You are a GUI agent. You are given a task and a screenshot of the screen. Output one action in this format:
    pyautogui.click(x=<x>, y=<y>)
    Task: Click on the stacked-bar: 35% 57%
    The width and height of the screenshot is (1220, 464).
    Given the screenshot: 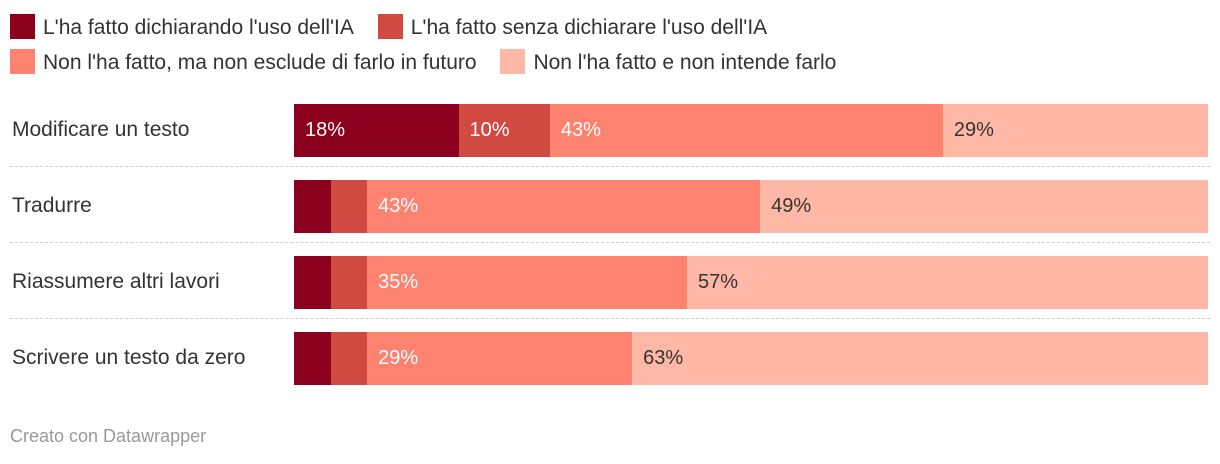 What is the action you would take?
    pyautogui.click(x=751, y=282)
    